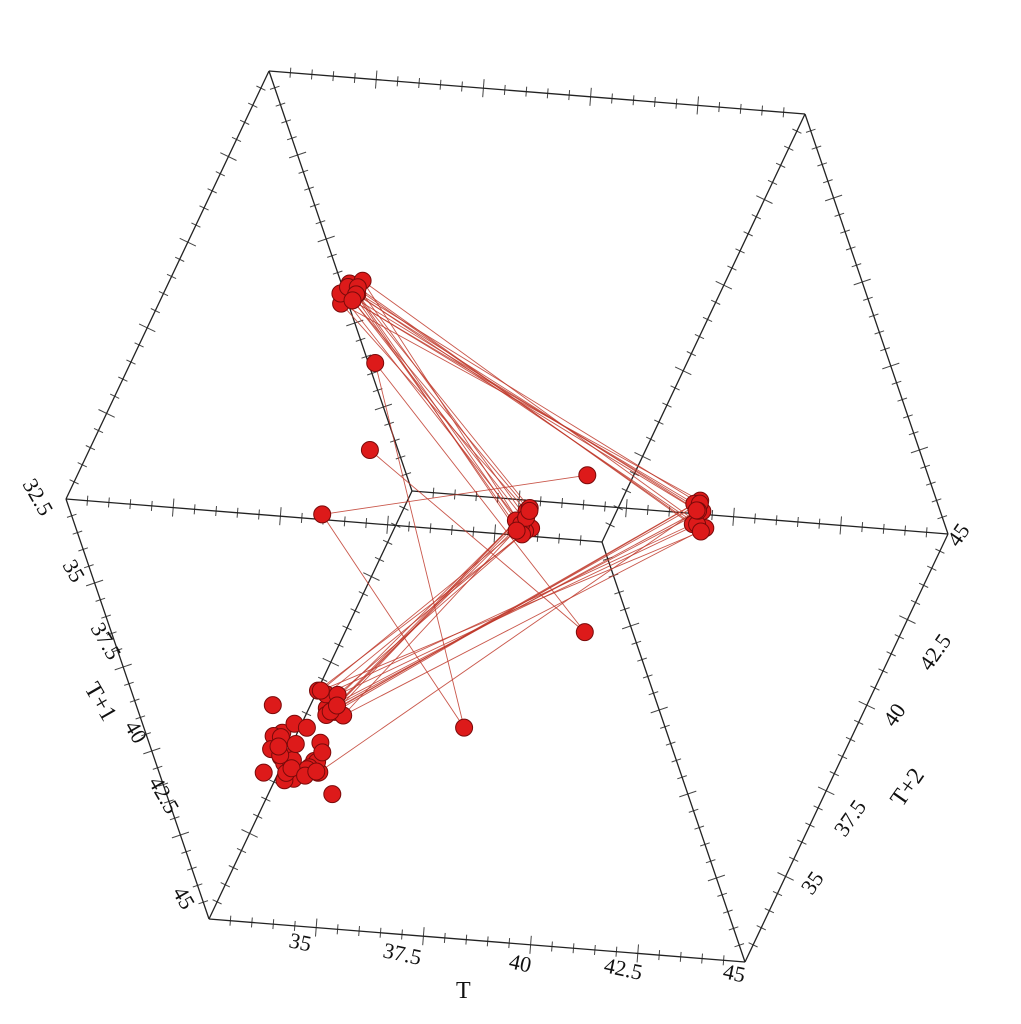 This screenshot has width=1021, height=1024. I want to click on tick-label-t1: 32.5, so click(38, 497).